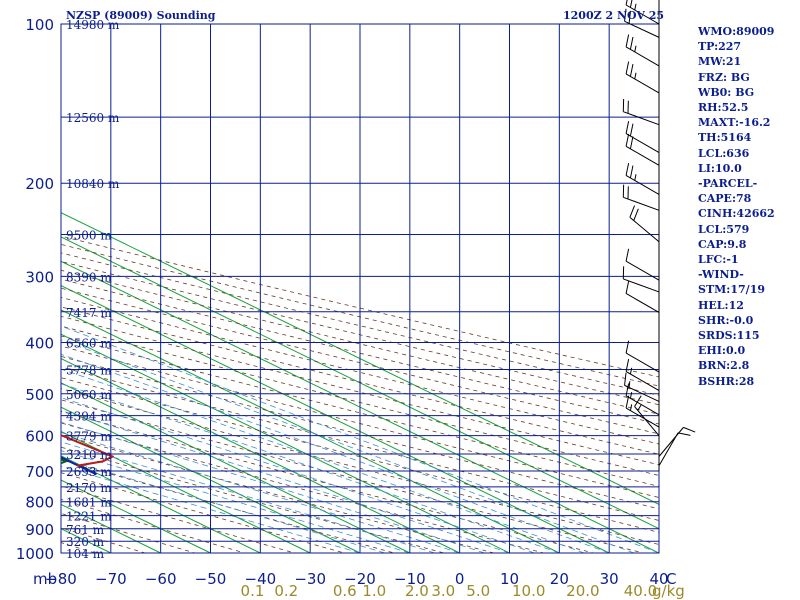 Image resolution: width=800 pixels, height=600 pixels. I want to click on height-label: 3210 m, so click(89, 455).